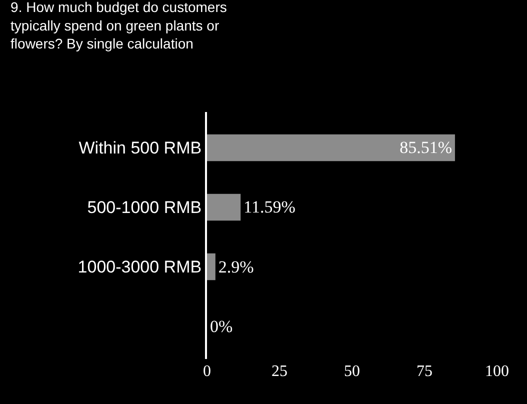 This screenshot has height=404, width=527. Describe the element at coordinates (352, 371) in the screenshot. I see `x-tick-label: 50` at that location.